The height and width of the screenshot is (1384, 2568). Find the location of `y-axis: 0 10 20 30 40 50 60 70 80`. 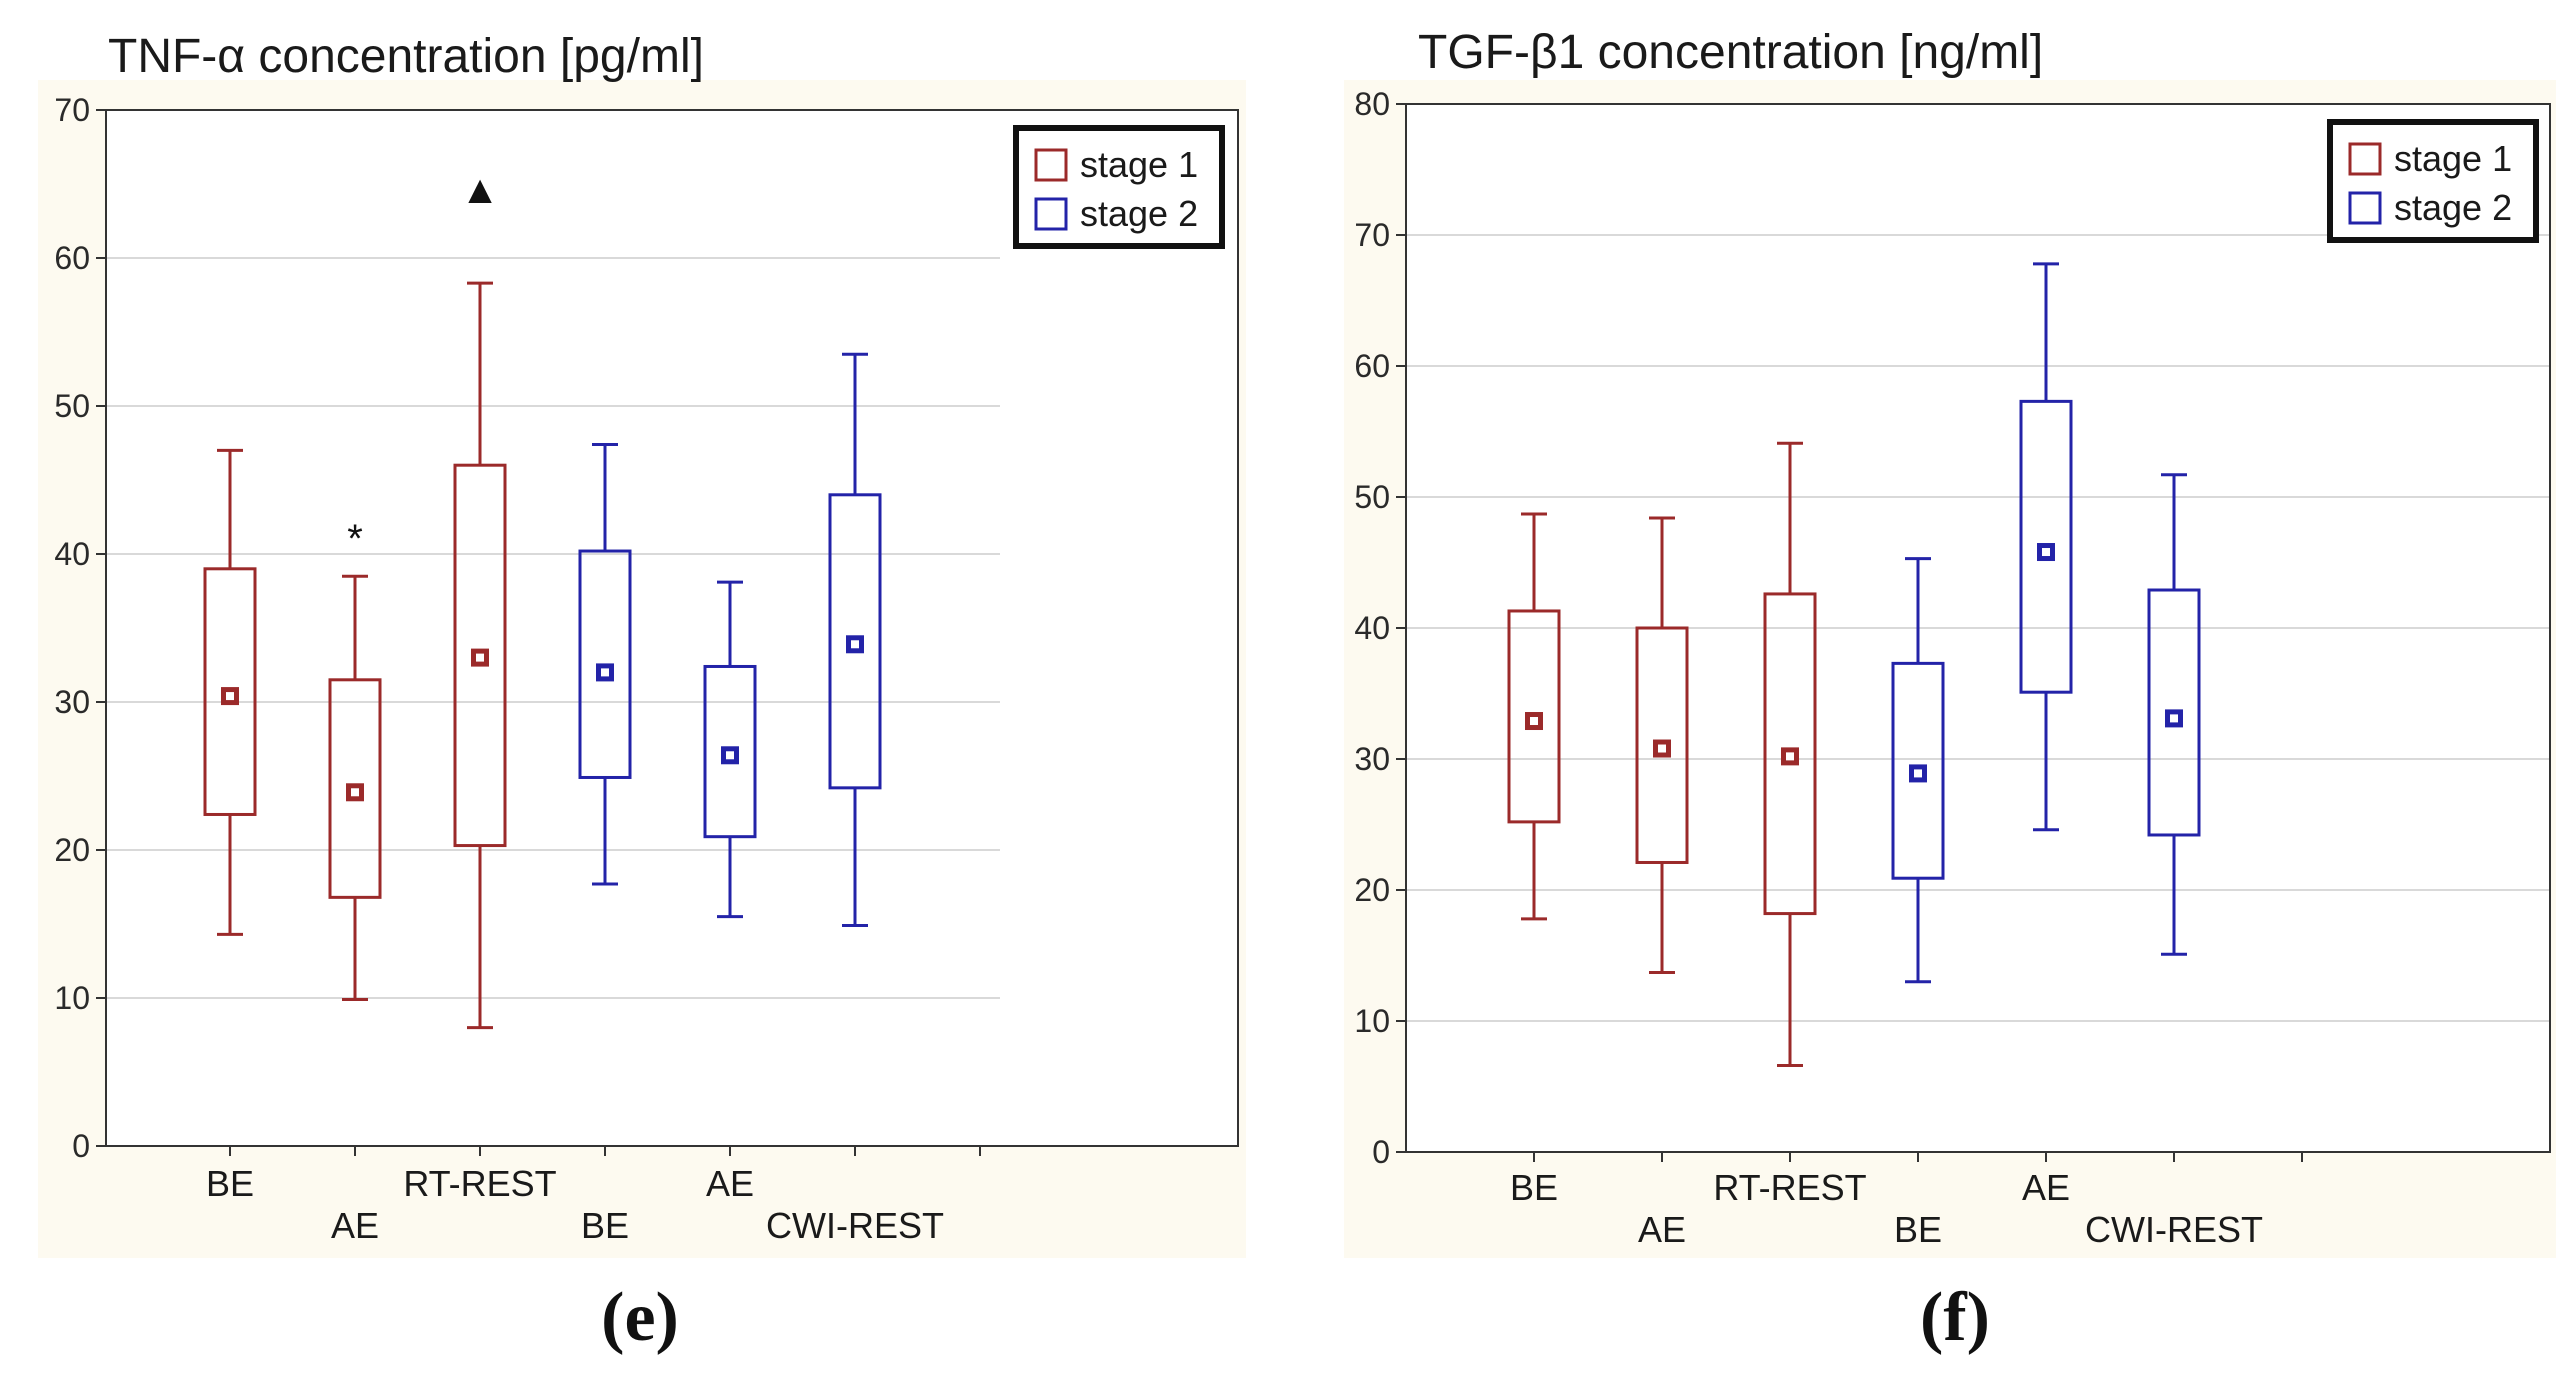

y-axis: 0 10 20 30 40 50 60 70 80 is located at coordinates (1380, 628).